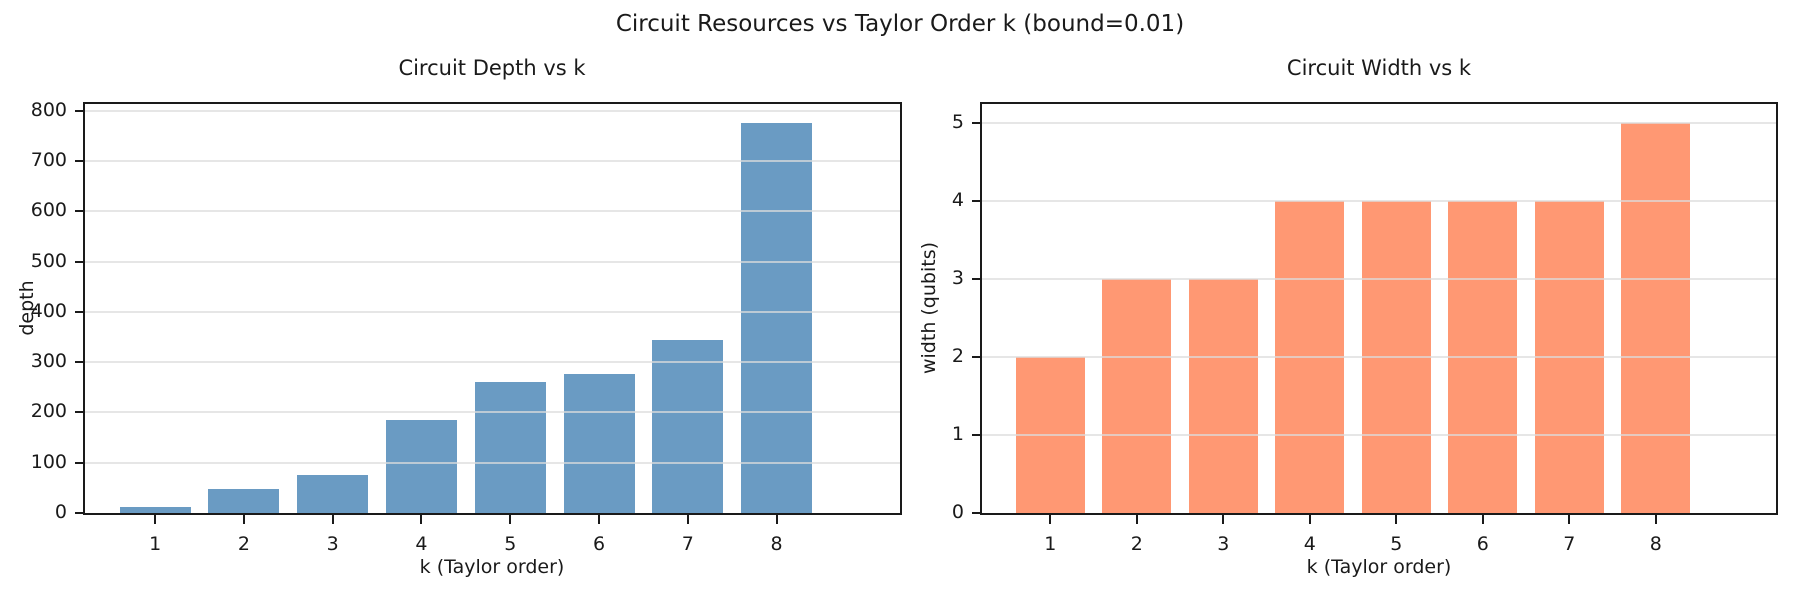 This screenshot has height=600, width=1800. What do you see at coordinates (1379, 279) in the screenshot?
I see `grid-line-y3` at bounding box center [1379, 279].